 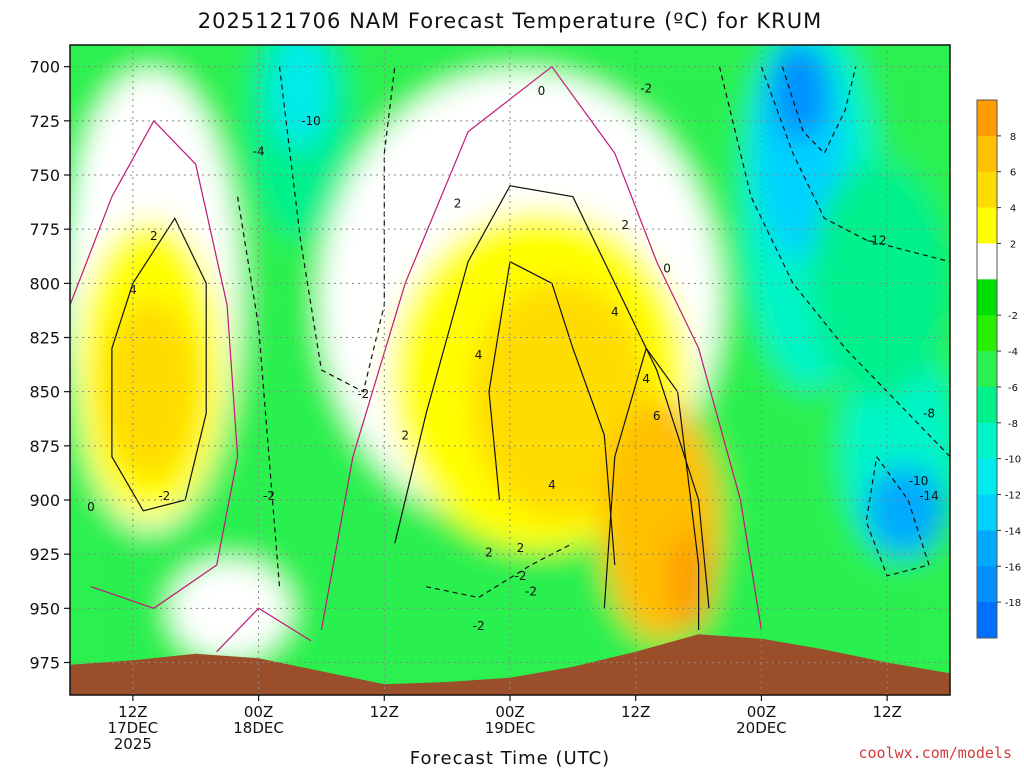 I want to click on colorbar-tick-label: -4, so click(x=1013, y=352).